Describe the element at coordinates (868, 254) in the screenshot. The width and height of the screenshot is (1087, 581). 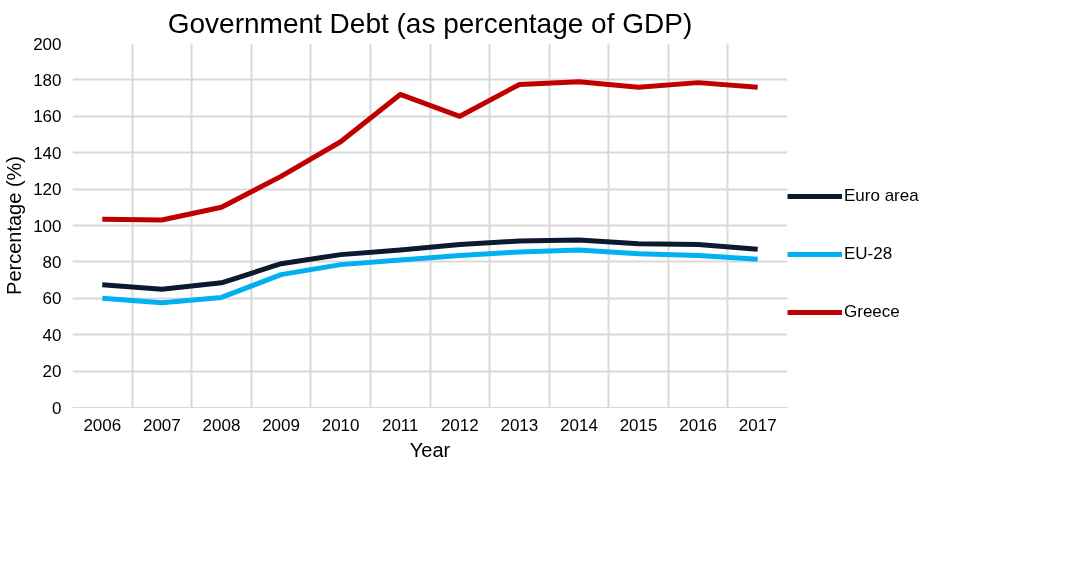
I see `legend-label: EU-28` at that location.